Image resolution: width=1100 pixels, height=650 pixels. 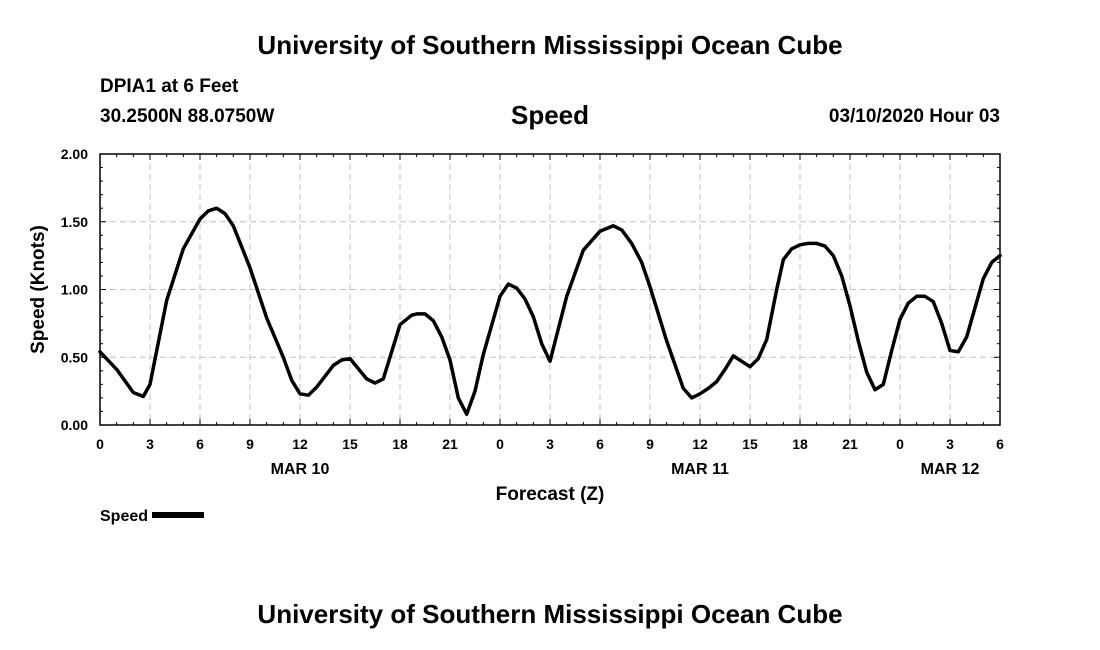 I want to click on y-axis-title: Speed (Knots), so click(x=38, y=289).